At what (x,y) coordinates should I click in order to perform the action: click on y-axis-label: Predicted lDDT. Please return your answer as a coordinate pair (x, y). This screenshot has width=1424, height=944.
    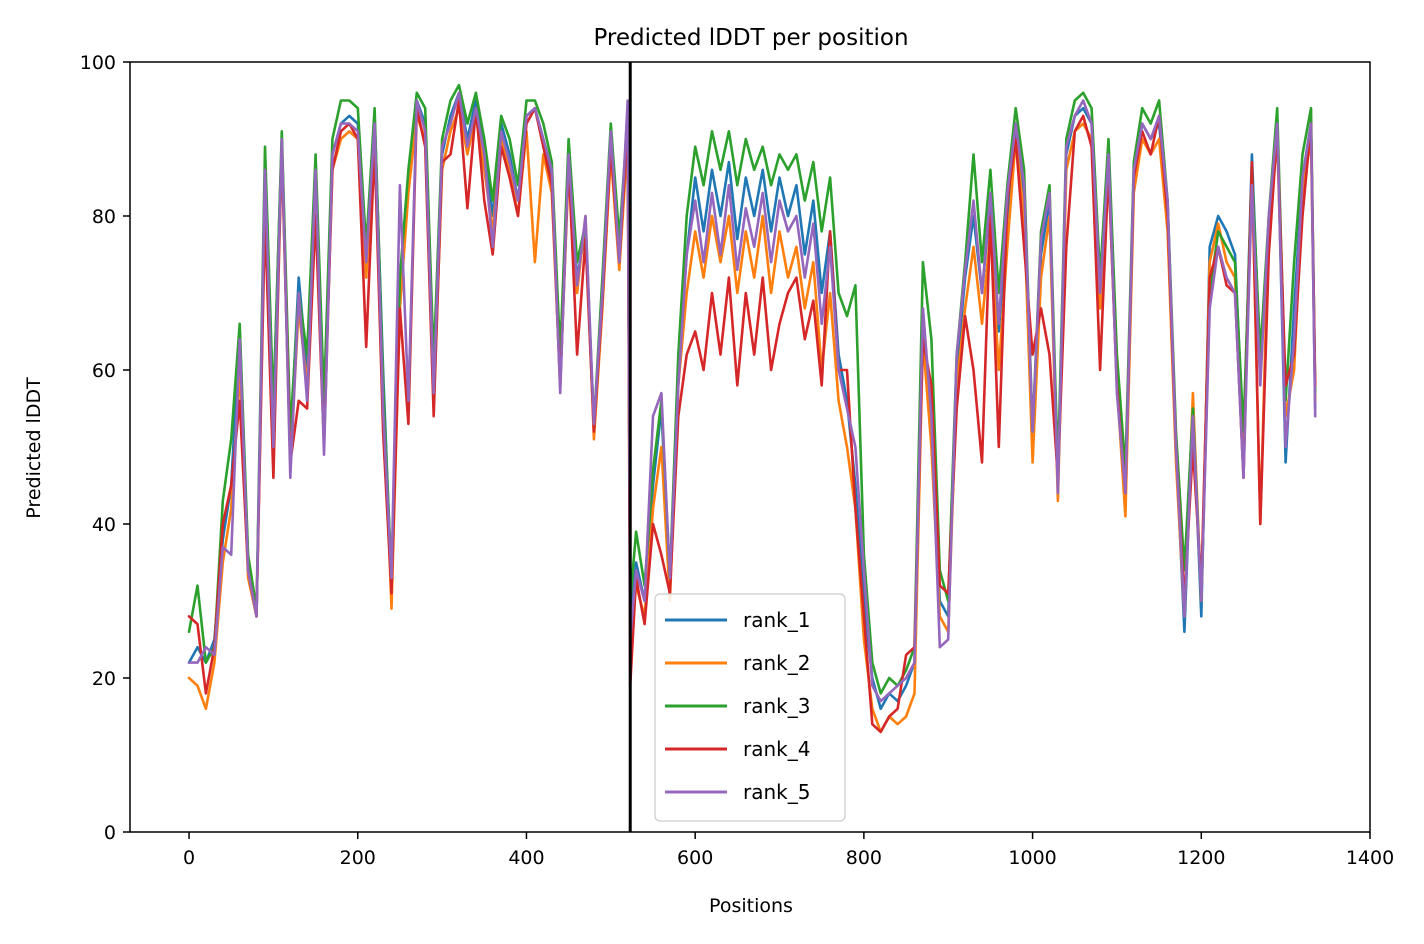
    Looking at the image, I should click on (34, 448).